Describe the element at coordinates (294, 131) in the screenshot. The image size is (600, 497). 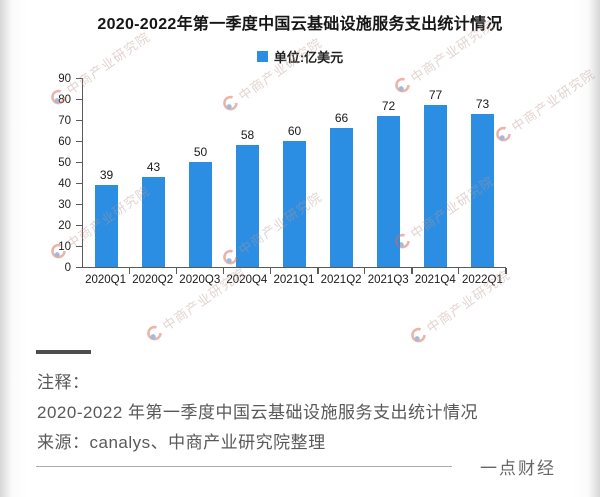
I see `bar-value-label: 60` at that location.